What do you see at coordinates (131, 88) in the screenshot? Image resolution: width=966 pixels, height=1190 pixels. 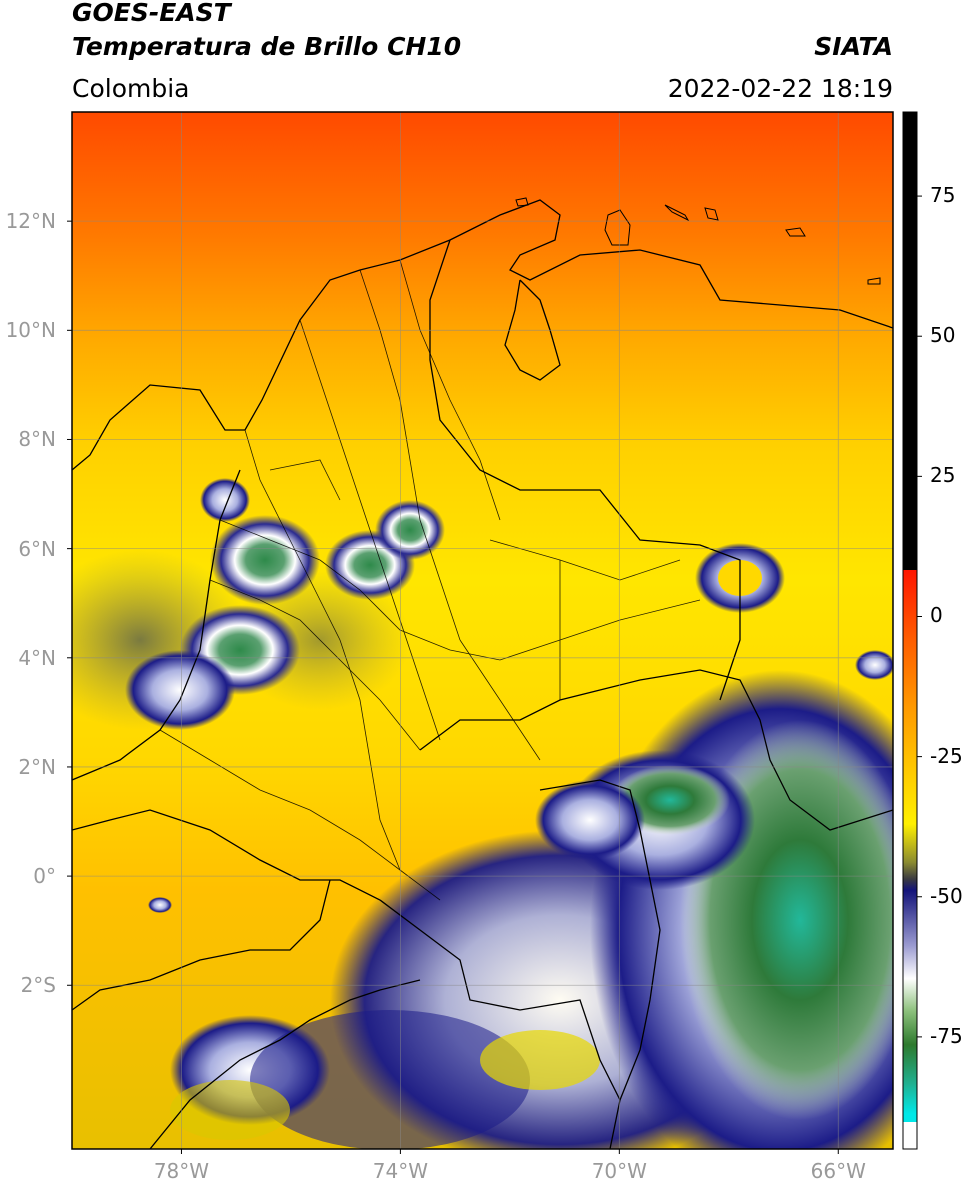 I see `region-label: Colombia` at bounding box center [131, 88].